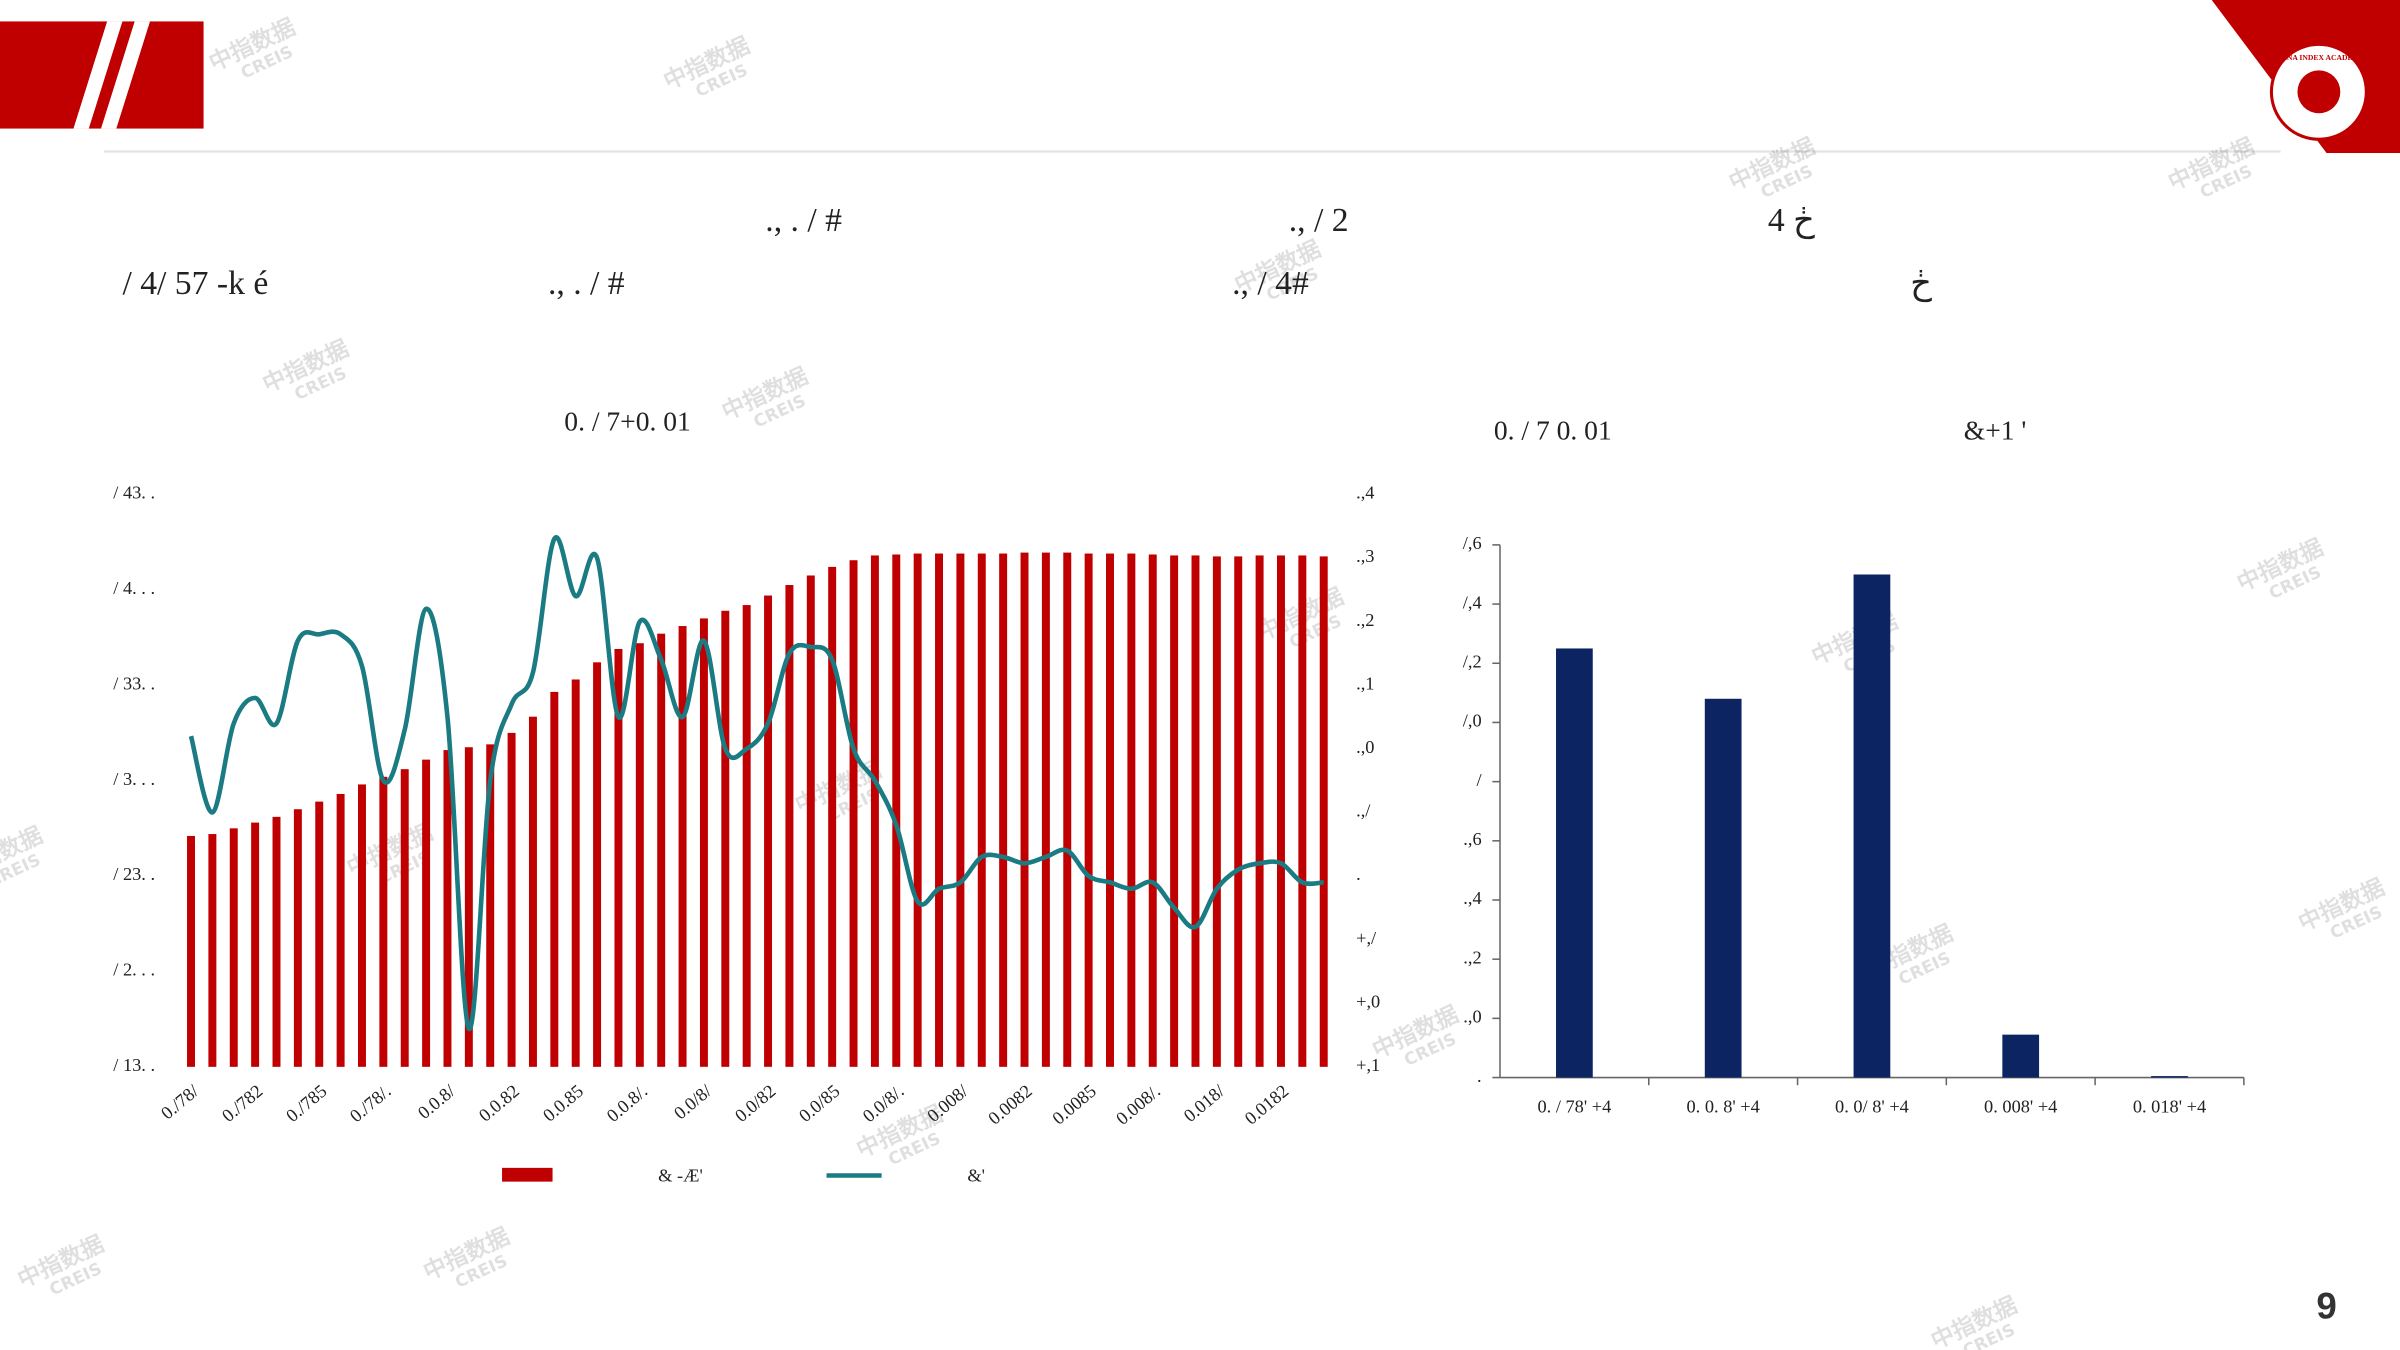  I want to click on x-tick-label: 0. 0/ 8' +4, so click(1872, 1106).